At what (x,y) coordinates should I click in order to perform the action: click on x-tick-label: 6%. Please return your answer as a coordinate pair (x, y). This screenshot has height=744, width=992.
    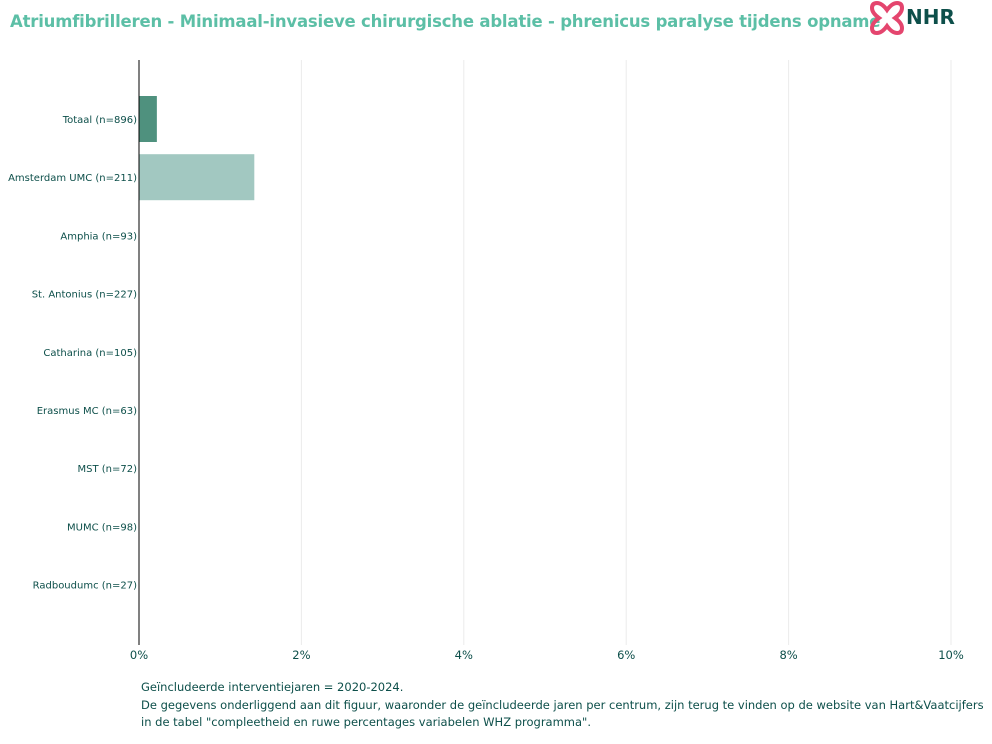
    Looking at the image, I should click on (626, 655).